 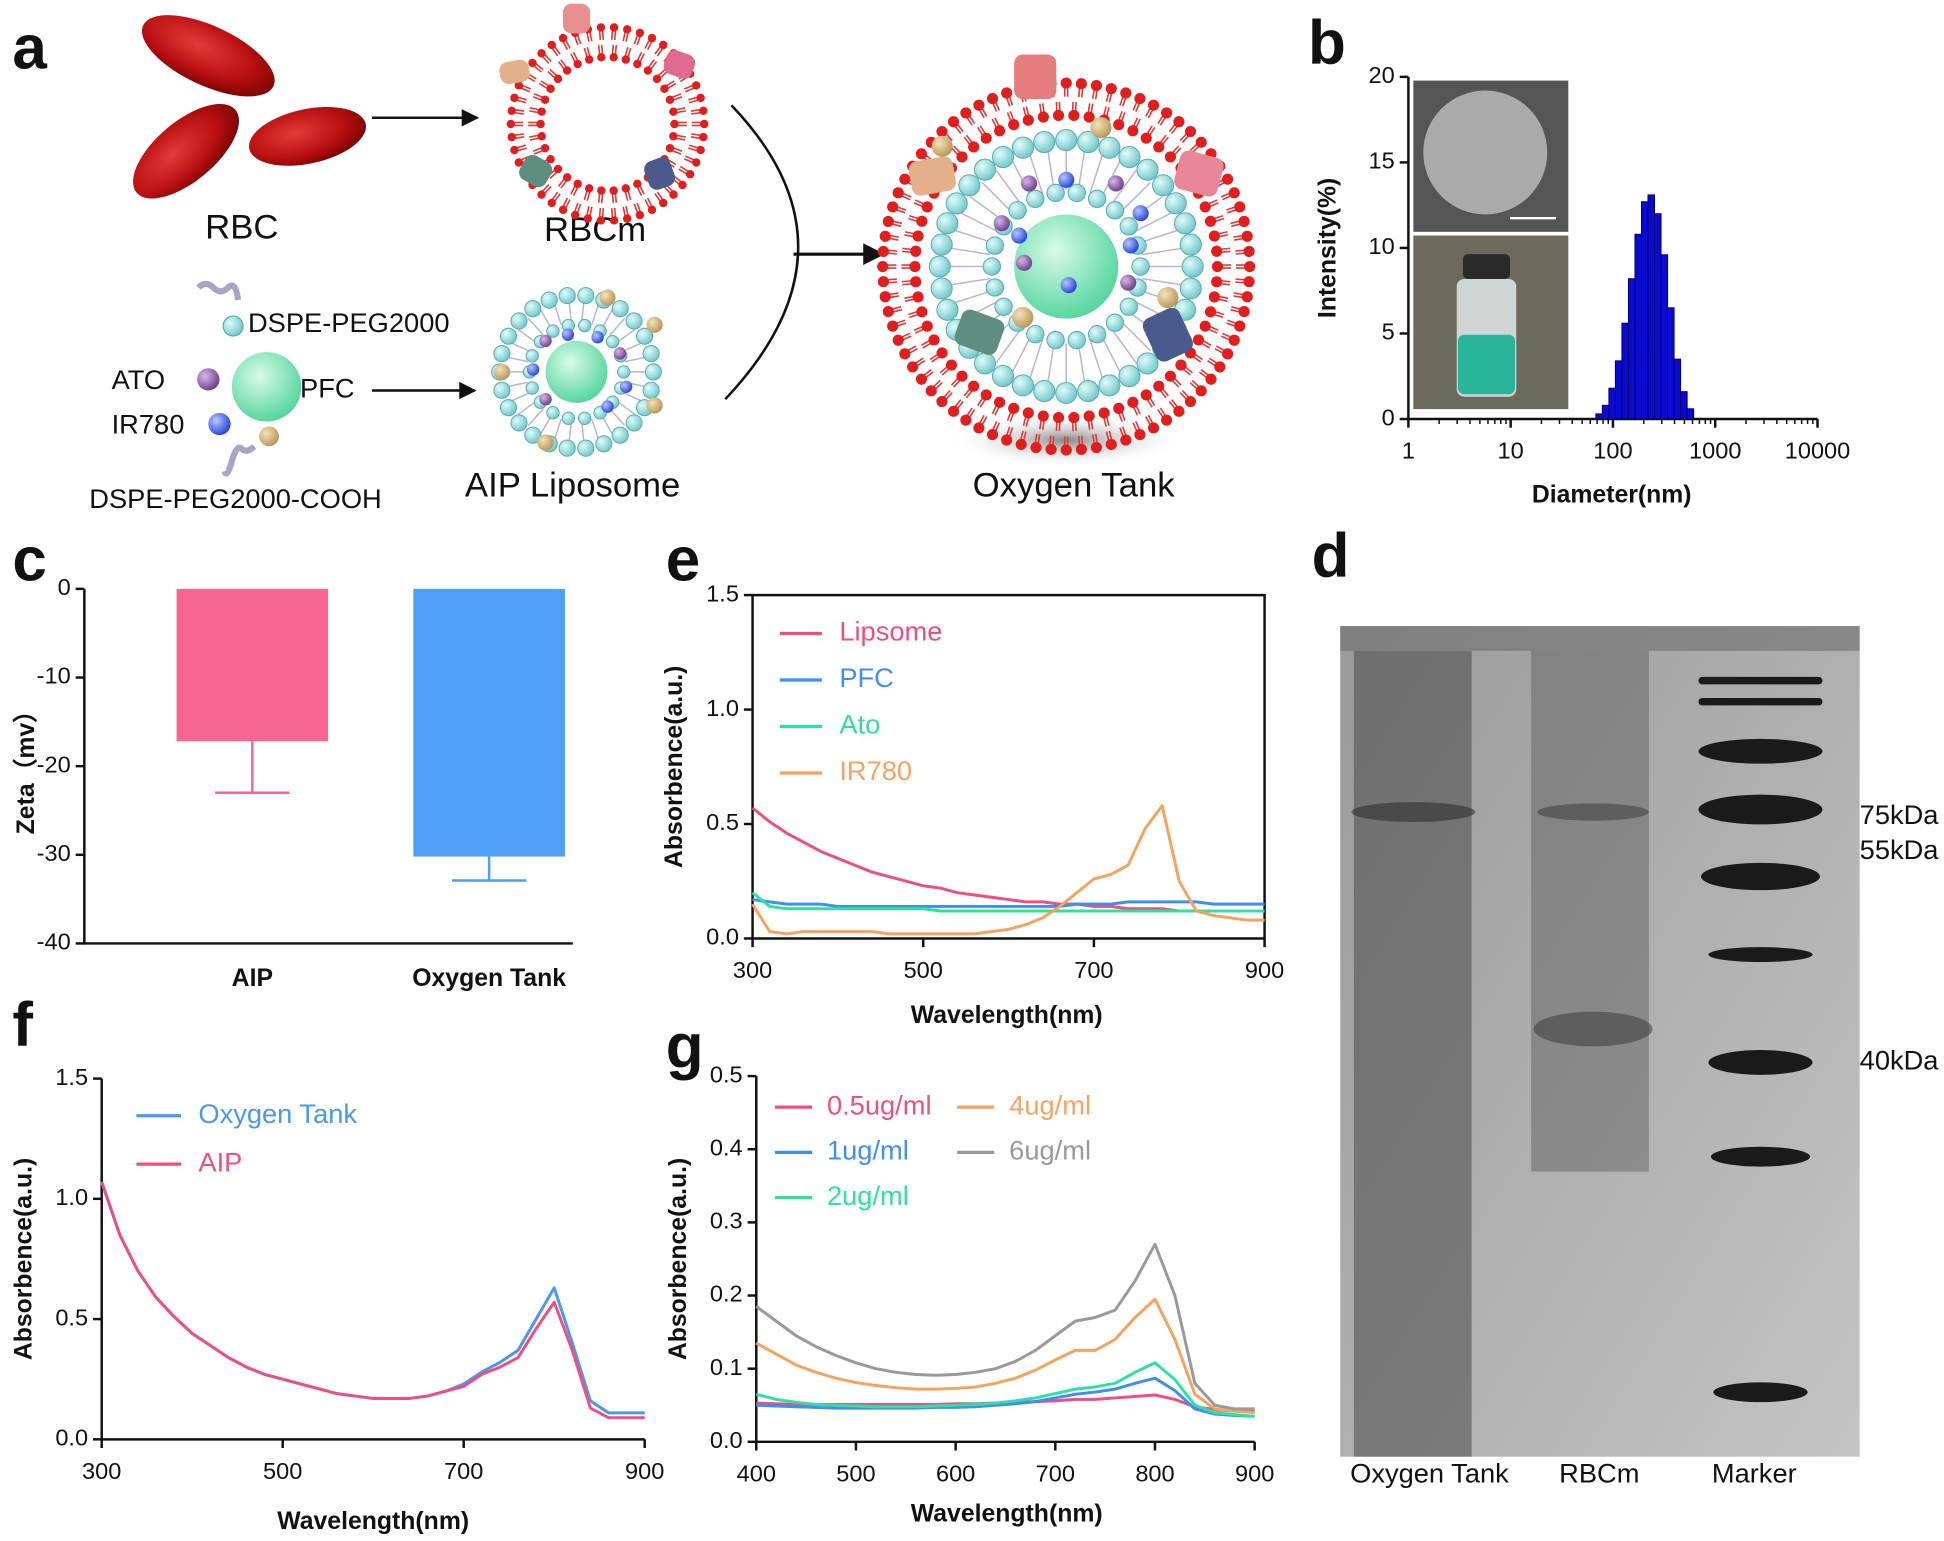 I want to click on legend-label: 6ug/ml, so click(x=1050, y=1150).